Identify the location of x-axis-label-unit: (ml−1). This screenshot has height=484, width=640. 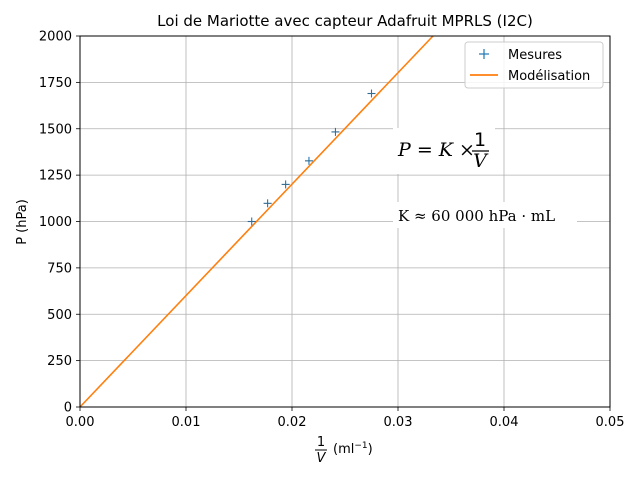
(353, 449).